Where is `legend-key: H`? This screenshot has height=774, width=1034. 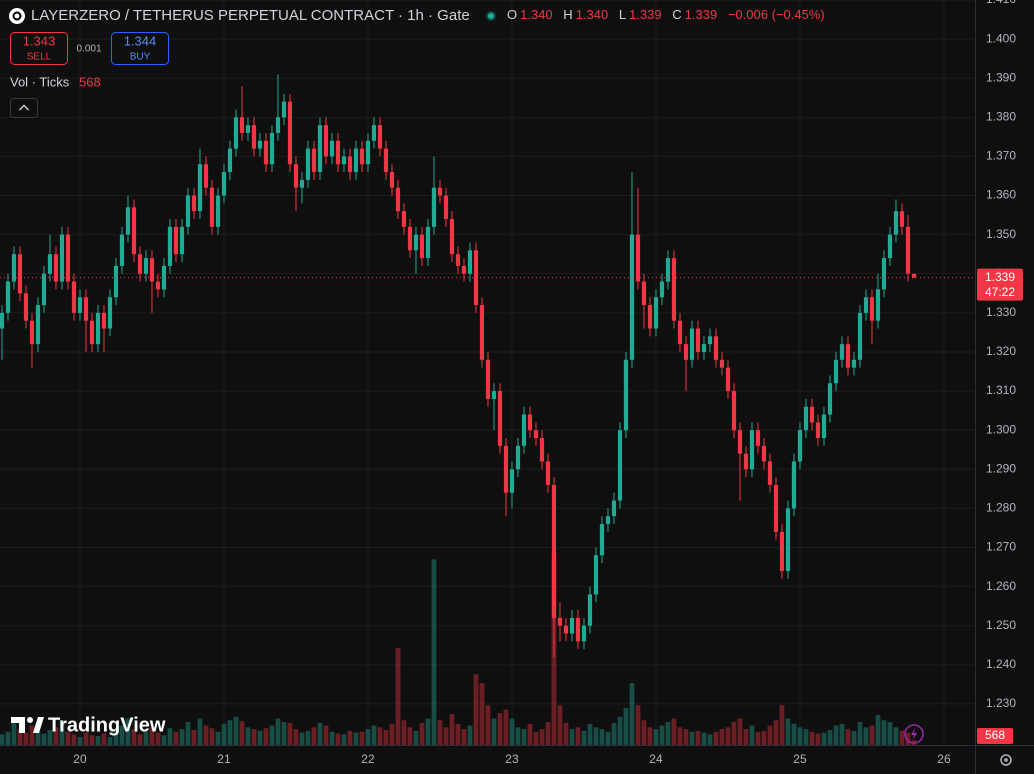
legend-key: H is located at coordinates (567, 14).